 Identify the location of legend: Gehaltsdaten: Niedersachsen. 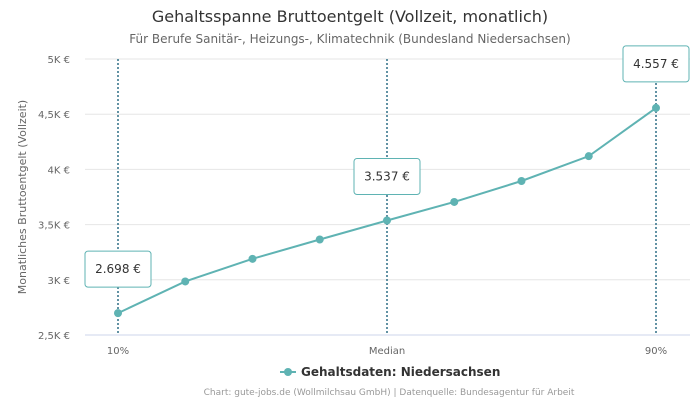
(390, 372).